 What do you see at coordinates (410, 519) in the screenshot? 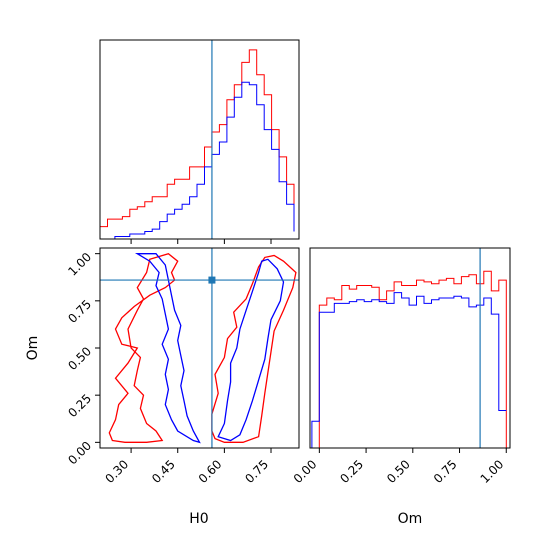
I see `om-x-axis-label: Om` at bounding box center [410, 519].